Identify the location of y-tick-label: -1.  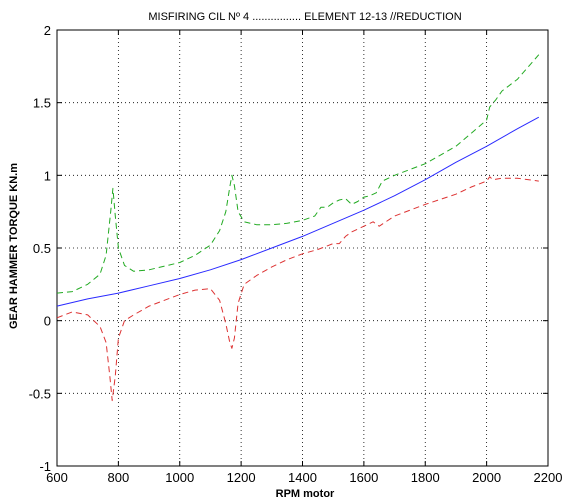
(45, 466).